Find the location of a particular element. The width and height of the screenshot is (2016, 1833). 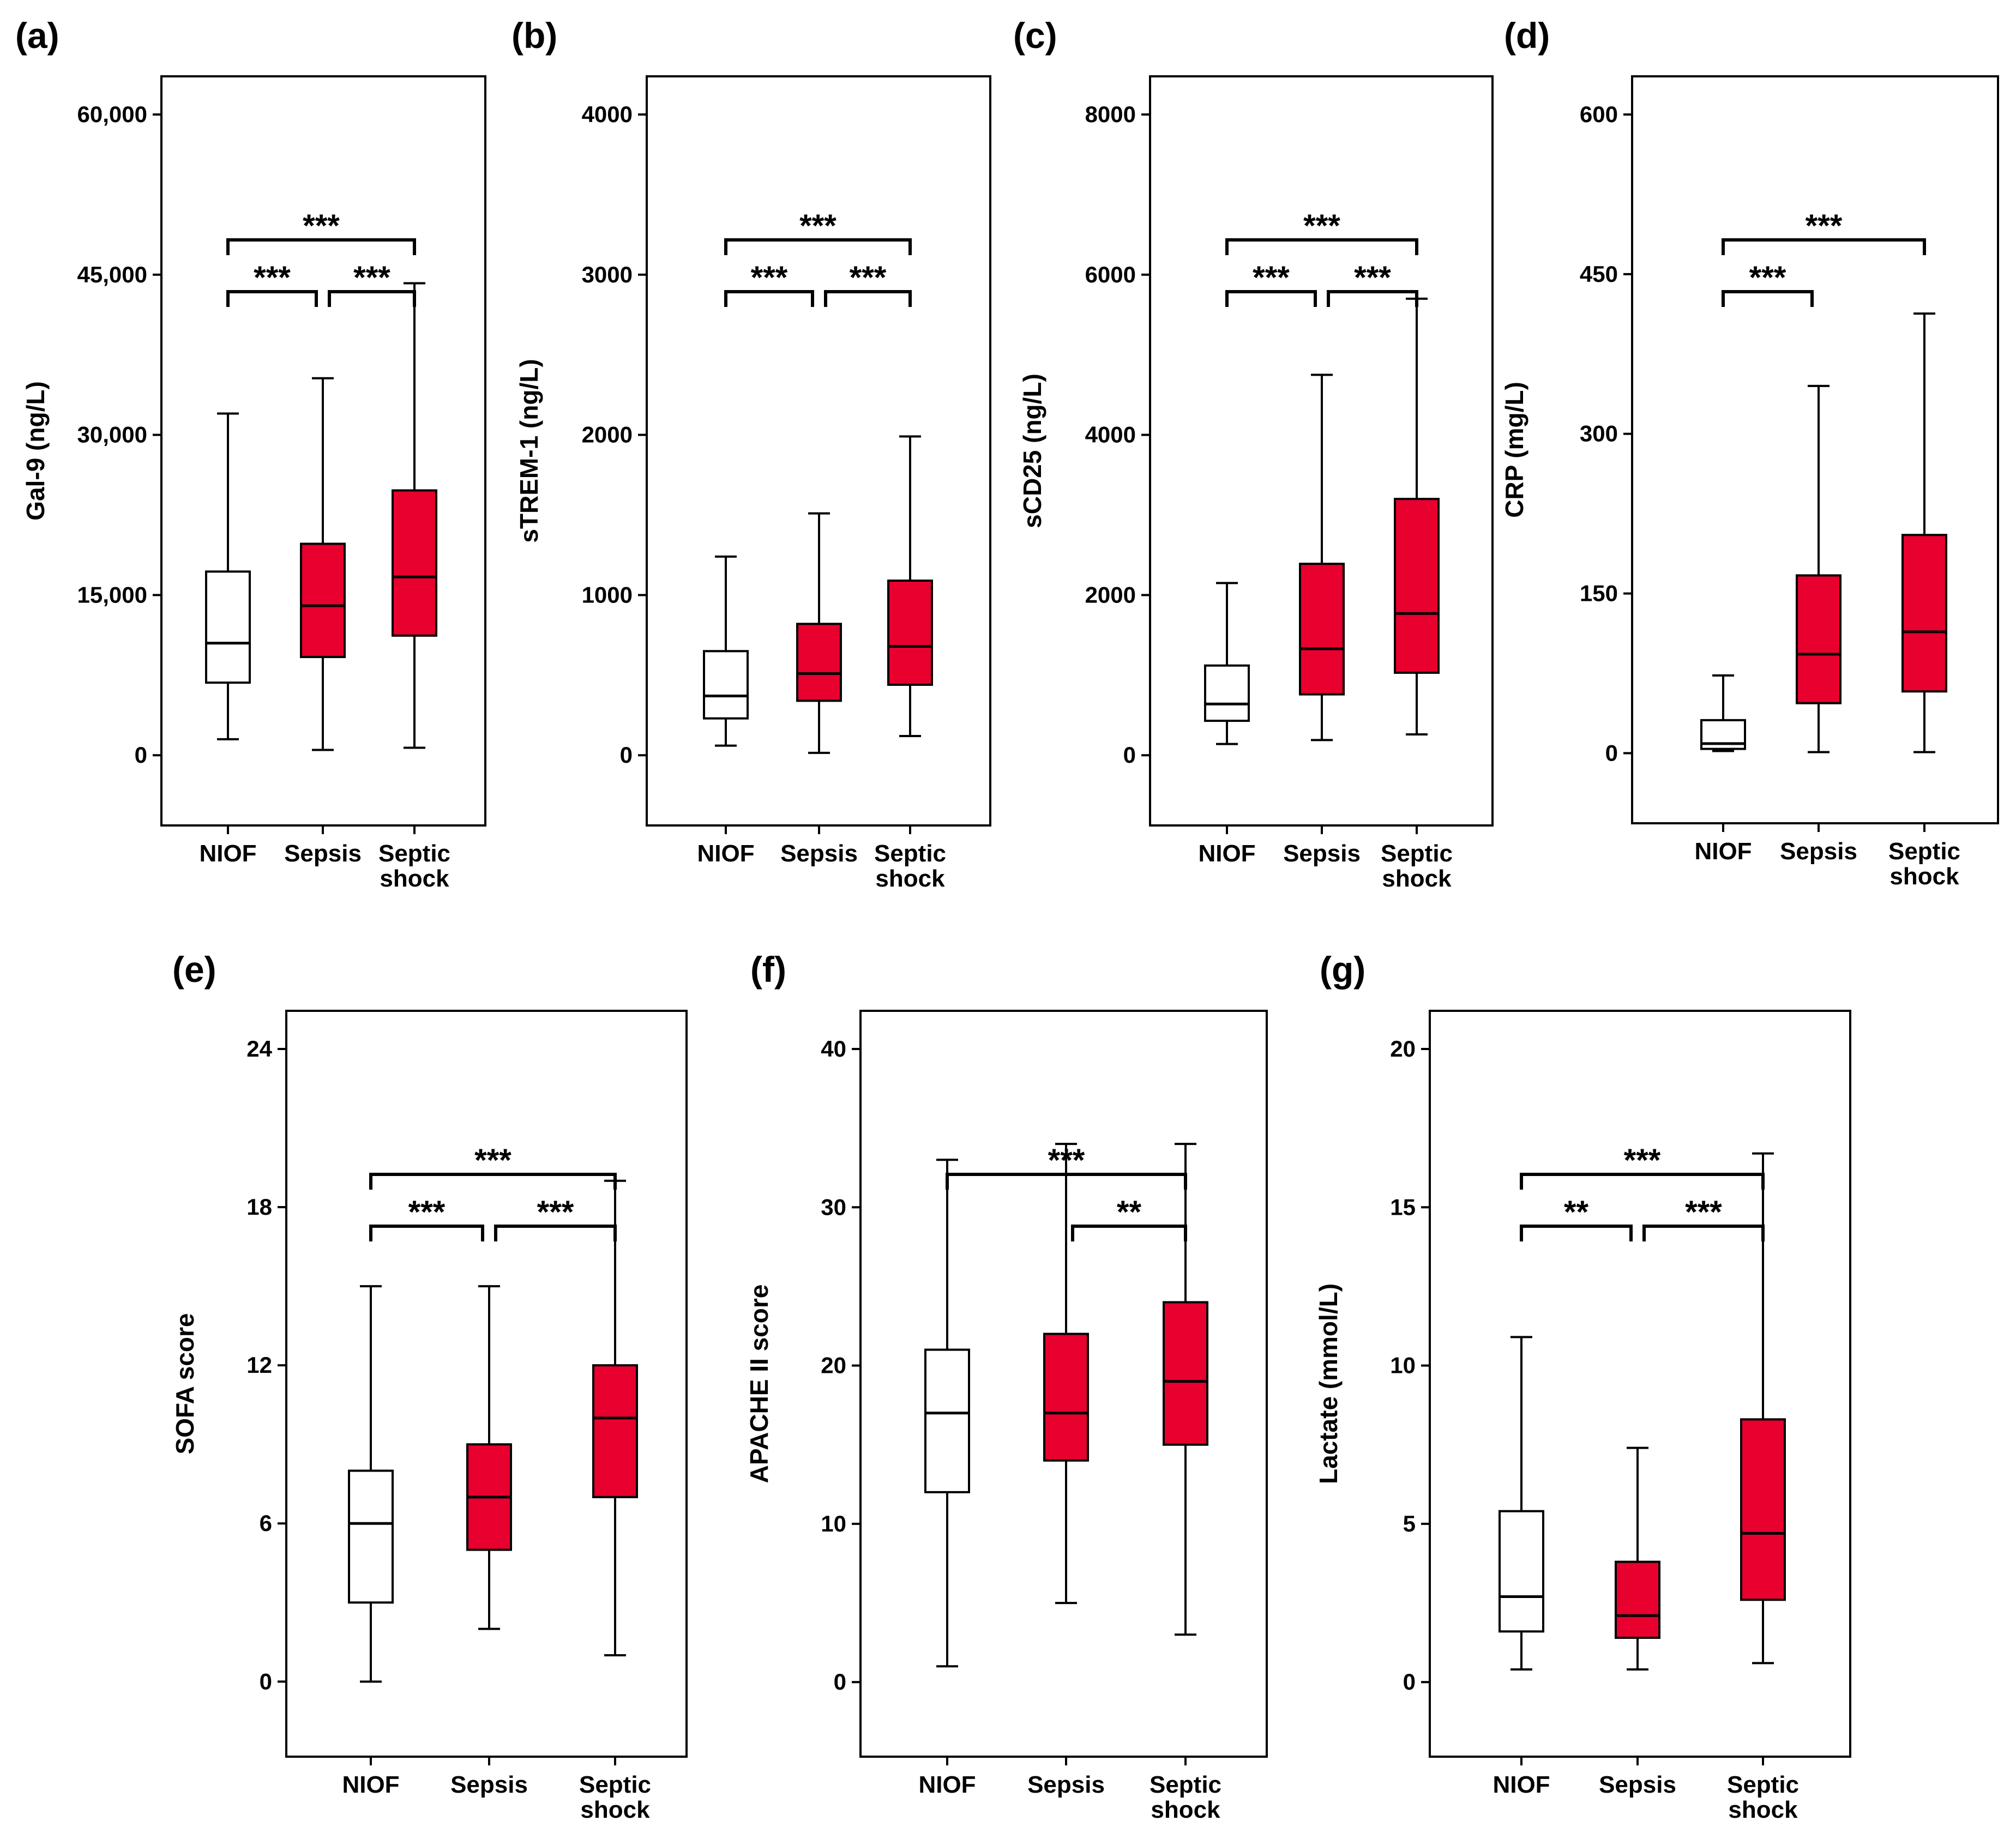

significance-bracket: ** is located at coordinates (1129, 1218).